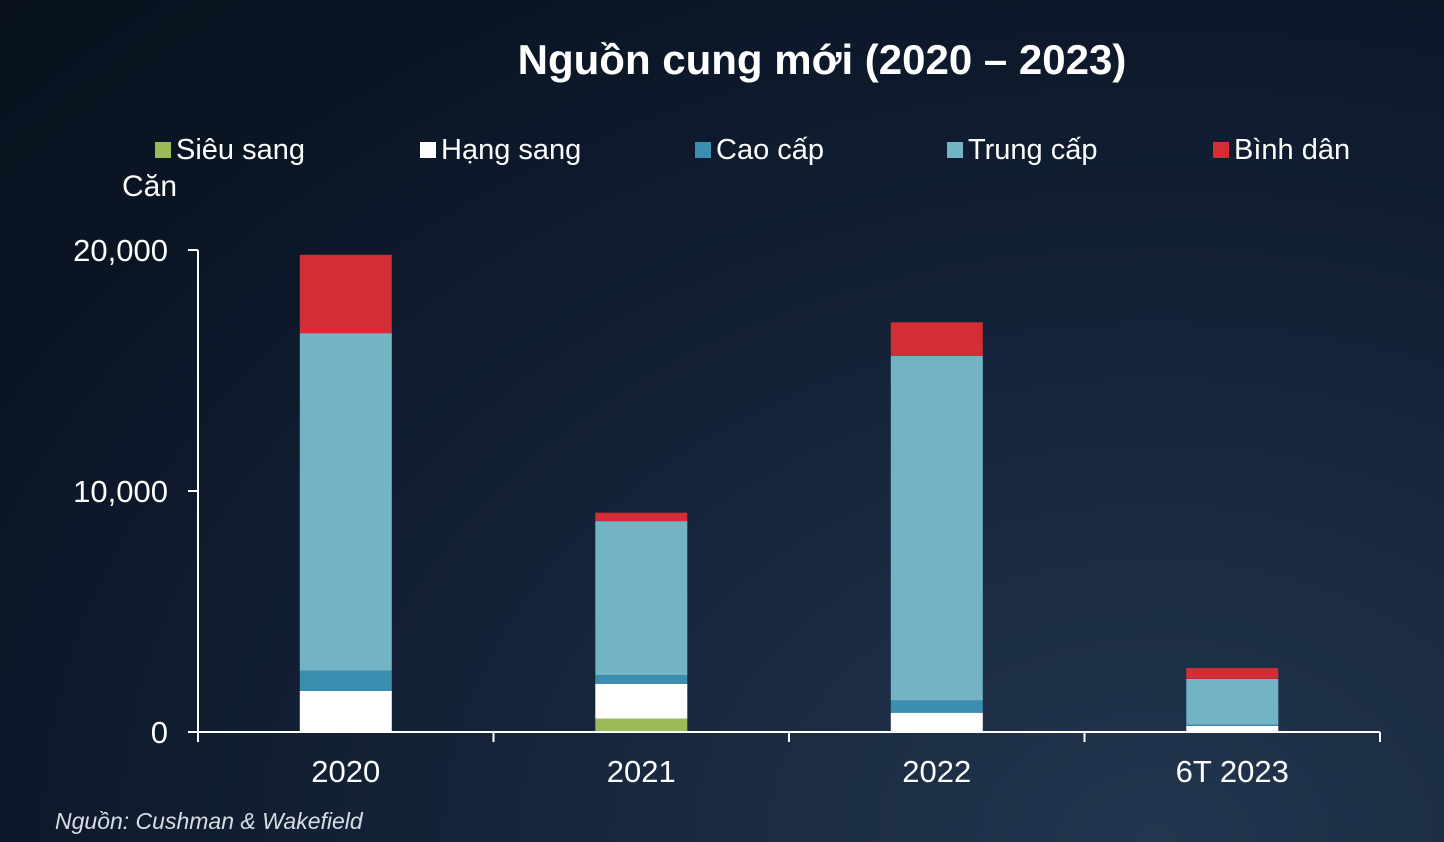 The image size is (1444, 842). Describe the element at coordinates (511, 150) in the screenshot. I see `legend-label: Hạng sang` at that location.